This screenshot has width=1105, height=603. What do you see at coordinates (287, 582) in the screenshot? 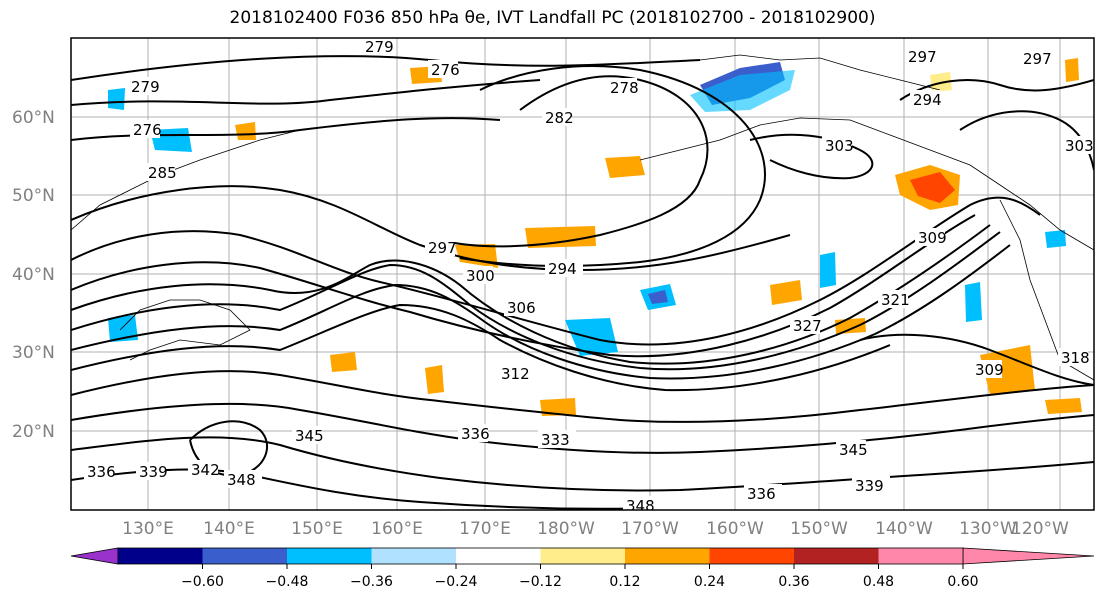
I see `colorbar-tick-label: −0.48` at bounding box center [287, 582].